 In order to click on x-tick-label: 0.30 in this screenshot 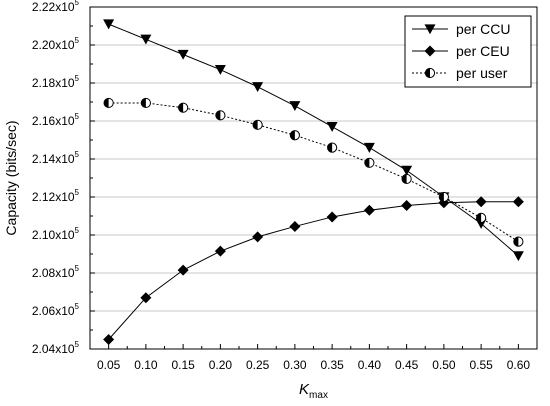, I will do `click(295, 365)`.